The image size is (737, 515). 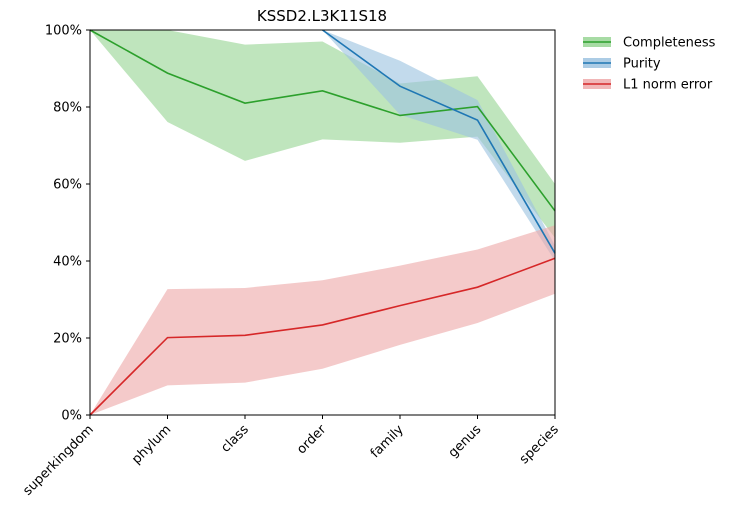 What do you see at coordinates (67, 185) in the screenshot?
I see `y-tick-label: 60%` at bounding box center [67, 185].